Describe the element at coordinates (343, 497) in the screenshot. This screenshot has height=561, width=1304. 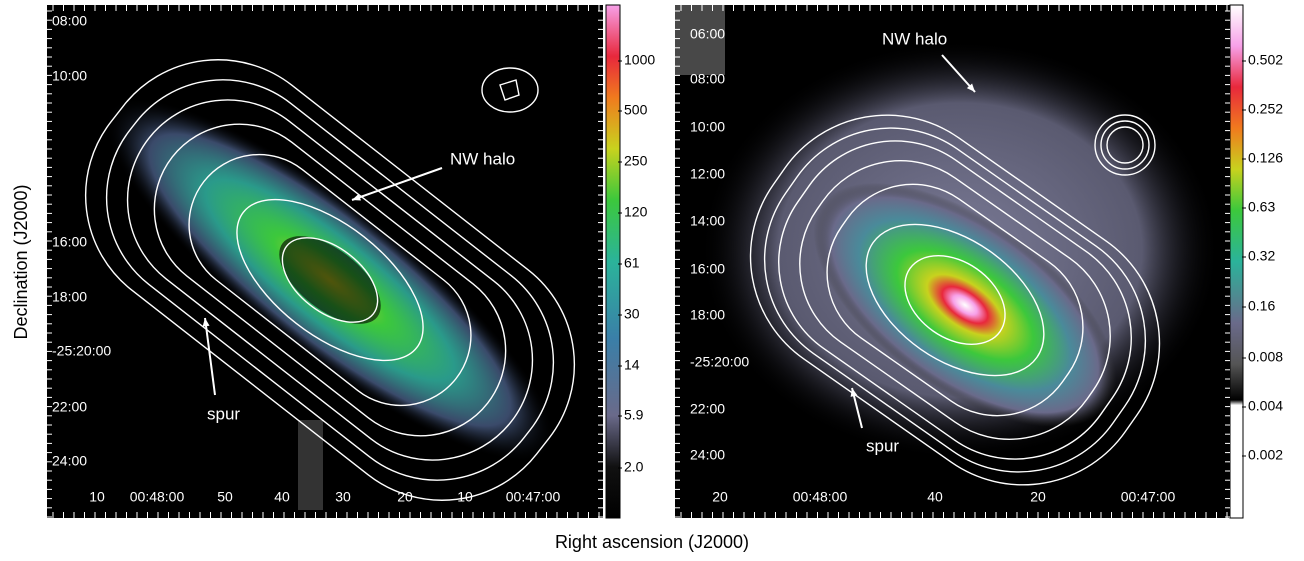
I see `ra-tick-label: 30` at that location.